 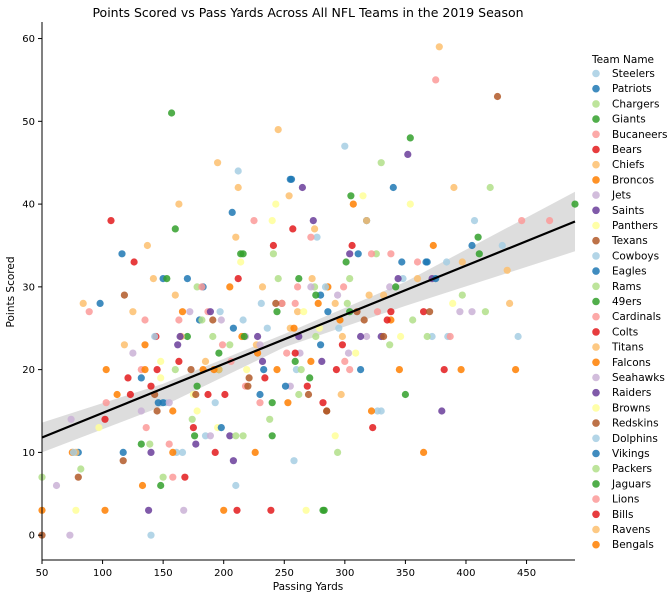 What do you see at coordinates (628, 165) in the screenshot?
I see `legend-entry: Chiefs` at bounding box center [628, 165].